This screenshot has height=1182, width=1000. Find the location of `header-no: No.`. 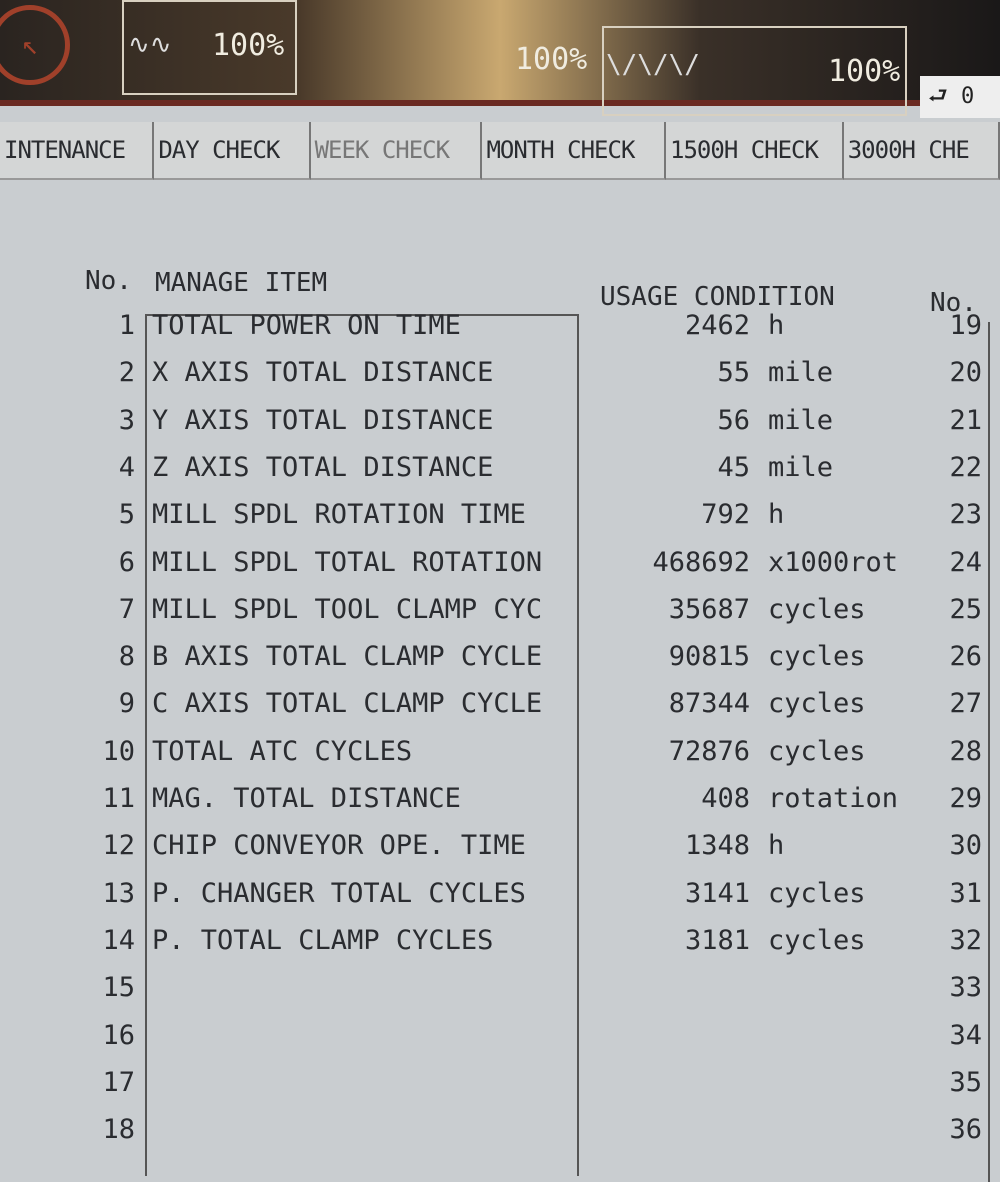

header-no: No. is located at coordinates (108, 281).